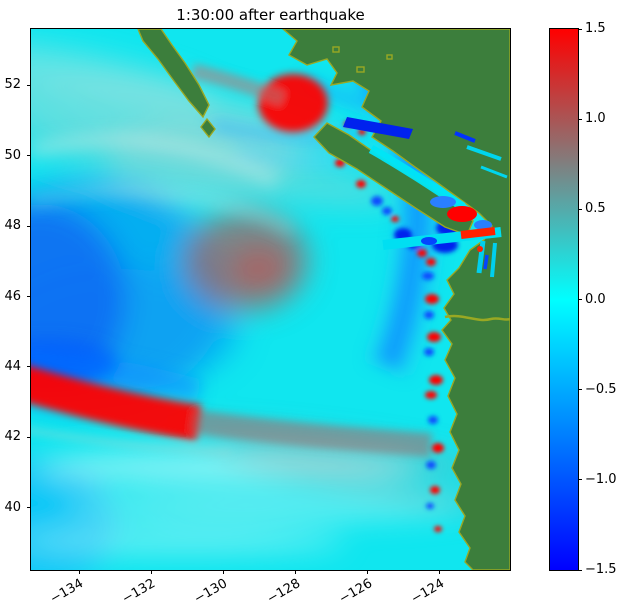 The height and width of the screenshot is (615, 630). What do you see at coordinates (116, 403) in the screenshot?
I see `leading-red-arc` at bounding box center [116, 403].